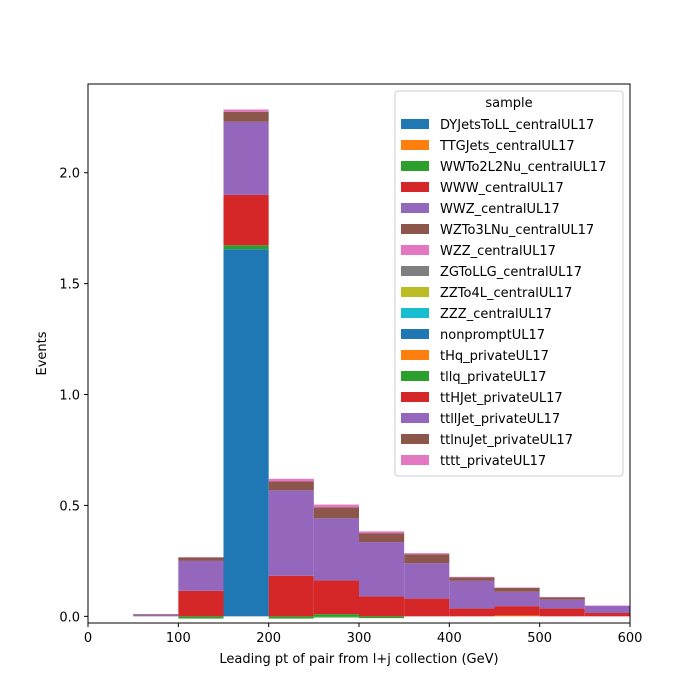 This screenshot has height=700, width=700. What do you see at coordinates (493, 461) in the screenshot?
I see `legend-label: tttt_privateUL17` at bounding box center [493, 461].